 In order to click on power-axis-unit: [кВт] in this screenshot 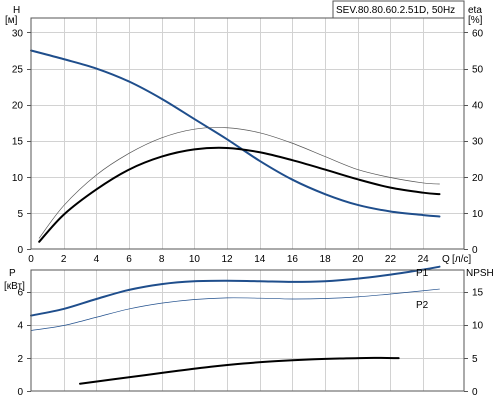, I will do `click(14, 286)`.